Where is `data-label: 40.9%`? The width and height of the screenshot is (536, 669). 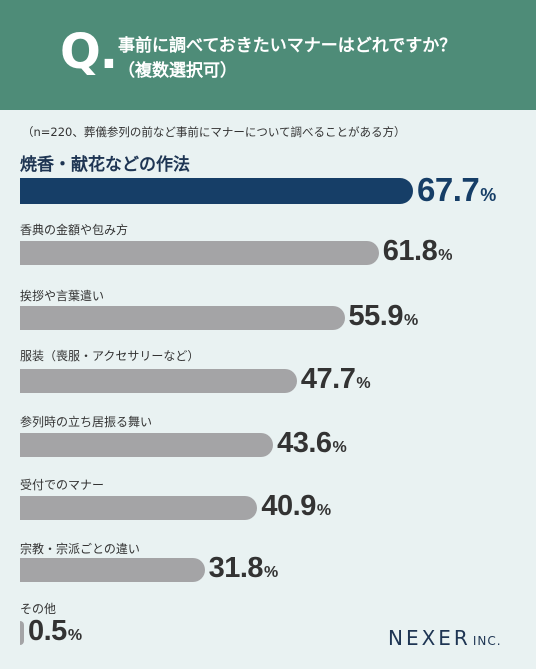
data-label: 40.9% is located at coordinates (296, 506).